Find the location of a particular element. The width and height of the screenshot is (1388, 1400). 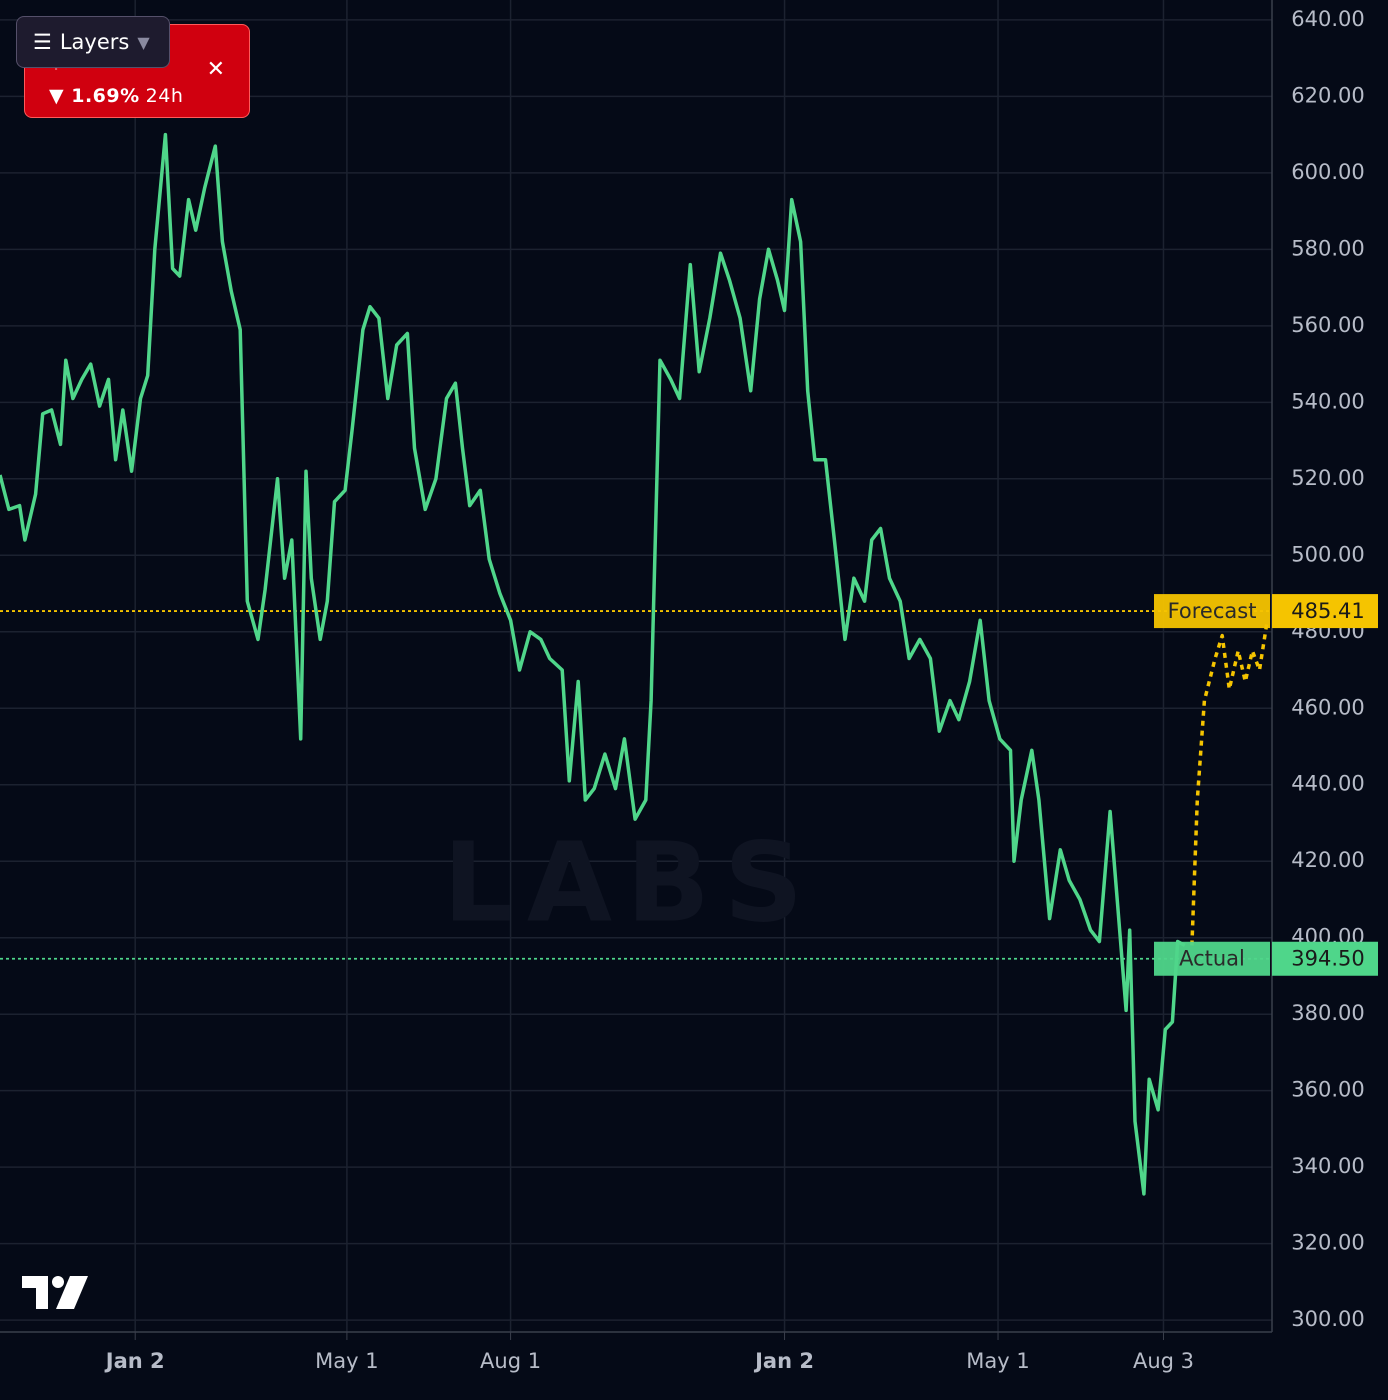

y-tick-label: 380.00 is located at coordinates (1327, 1013).